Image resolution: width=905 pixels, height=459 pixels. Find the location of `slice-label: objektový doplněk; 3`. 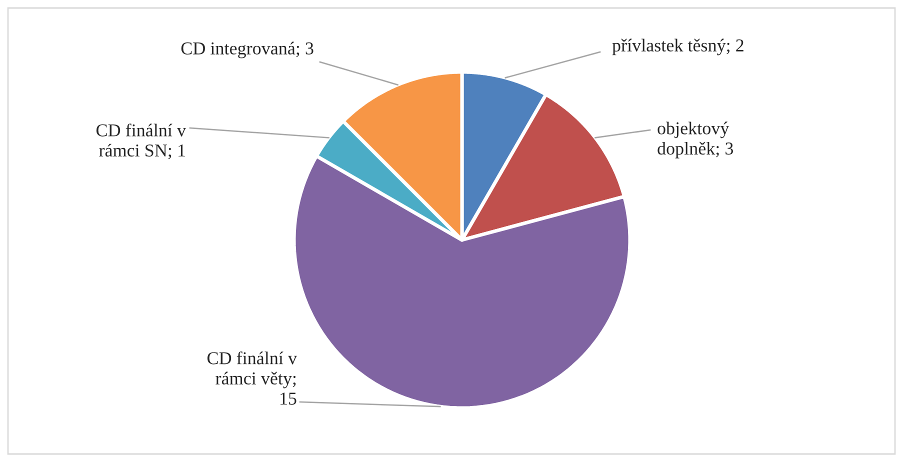

slice-label: objektový doplněk; 3 is located at coordinates (696, 140).